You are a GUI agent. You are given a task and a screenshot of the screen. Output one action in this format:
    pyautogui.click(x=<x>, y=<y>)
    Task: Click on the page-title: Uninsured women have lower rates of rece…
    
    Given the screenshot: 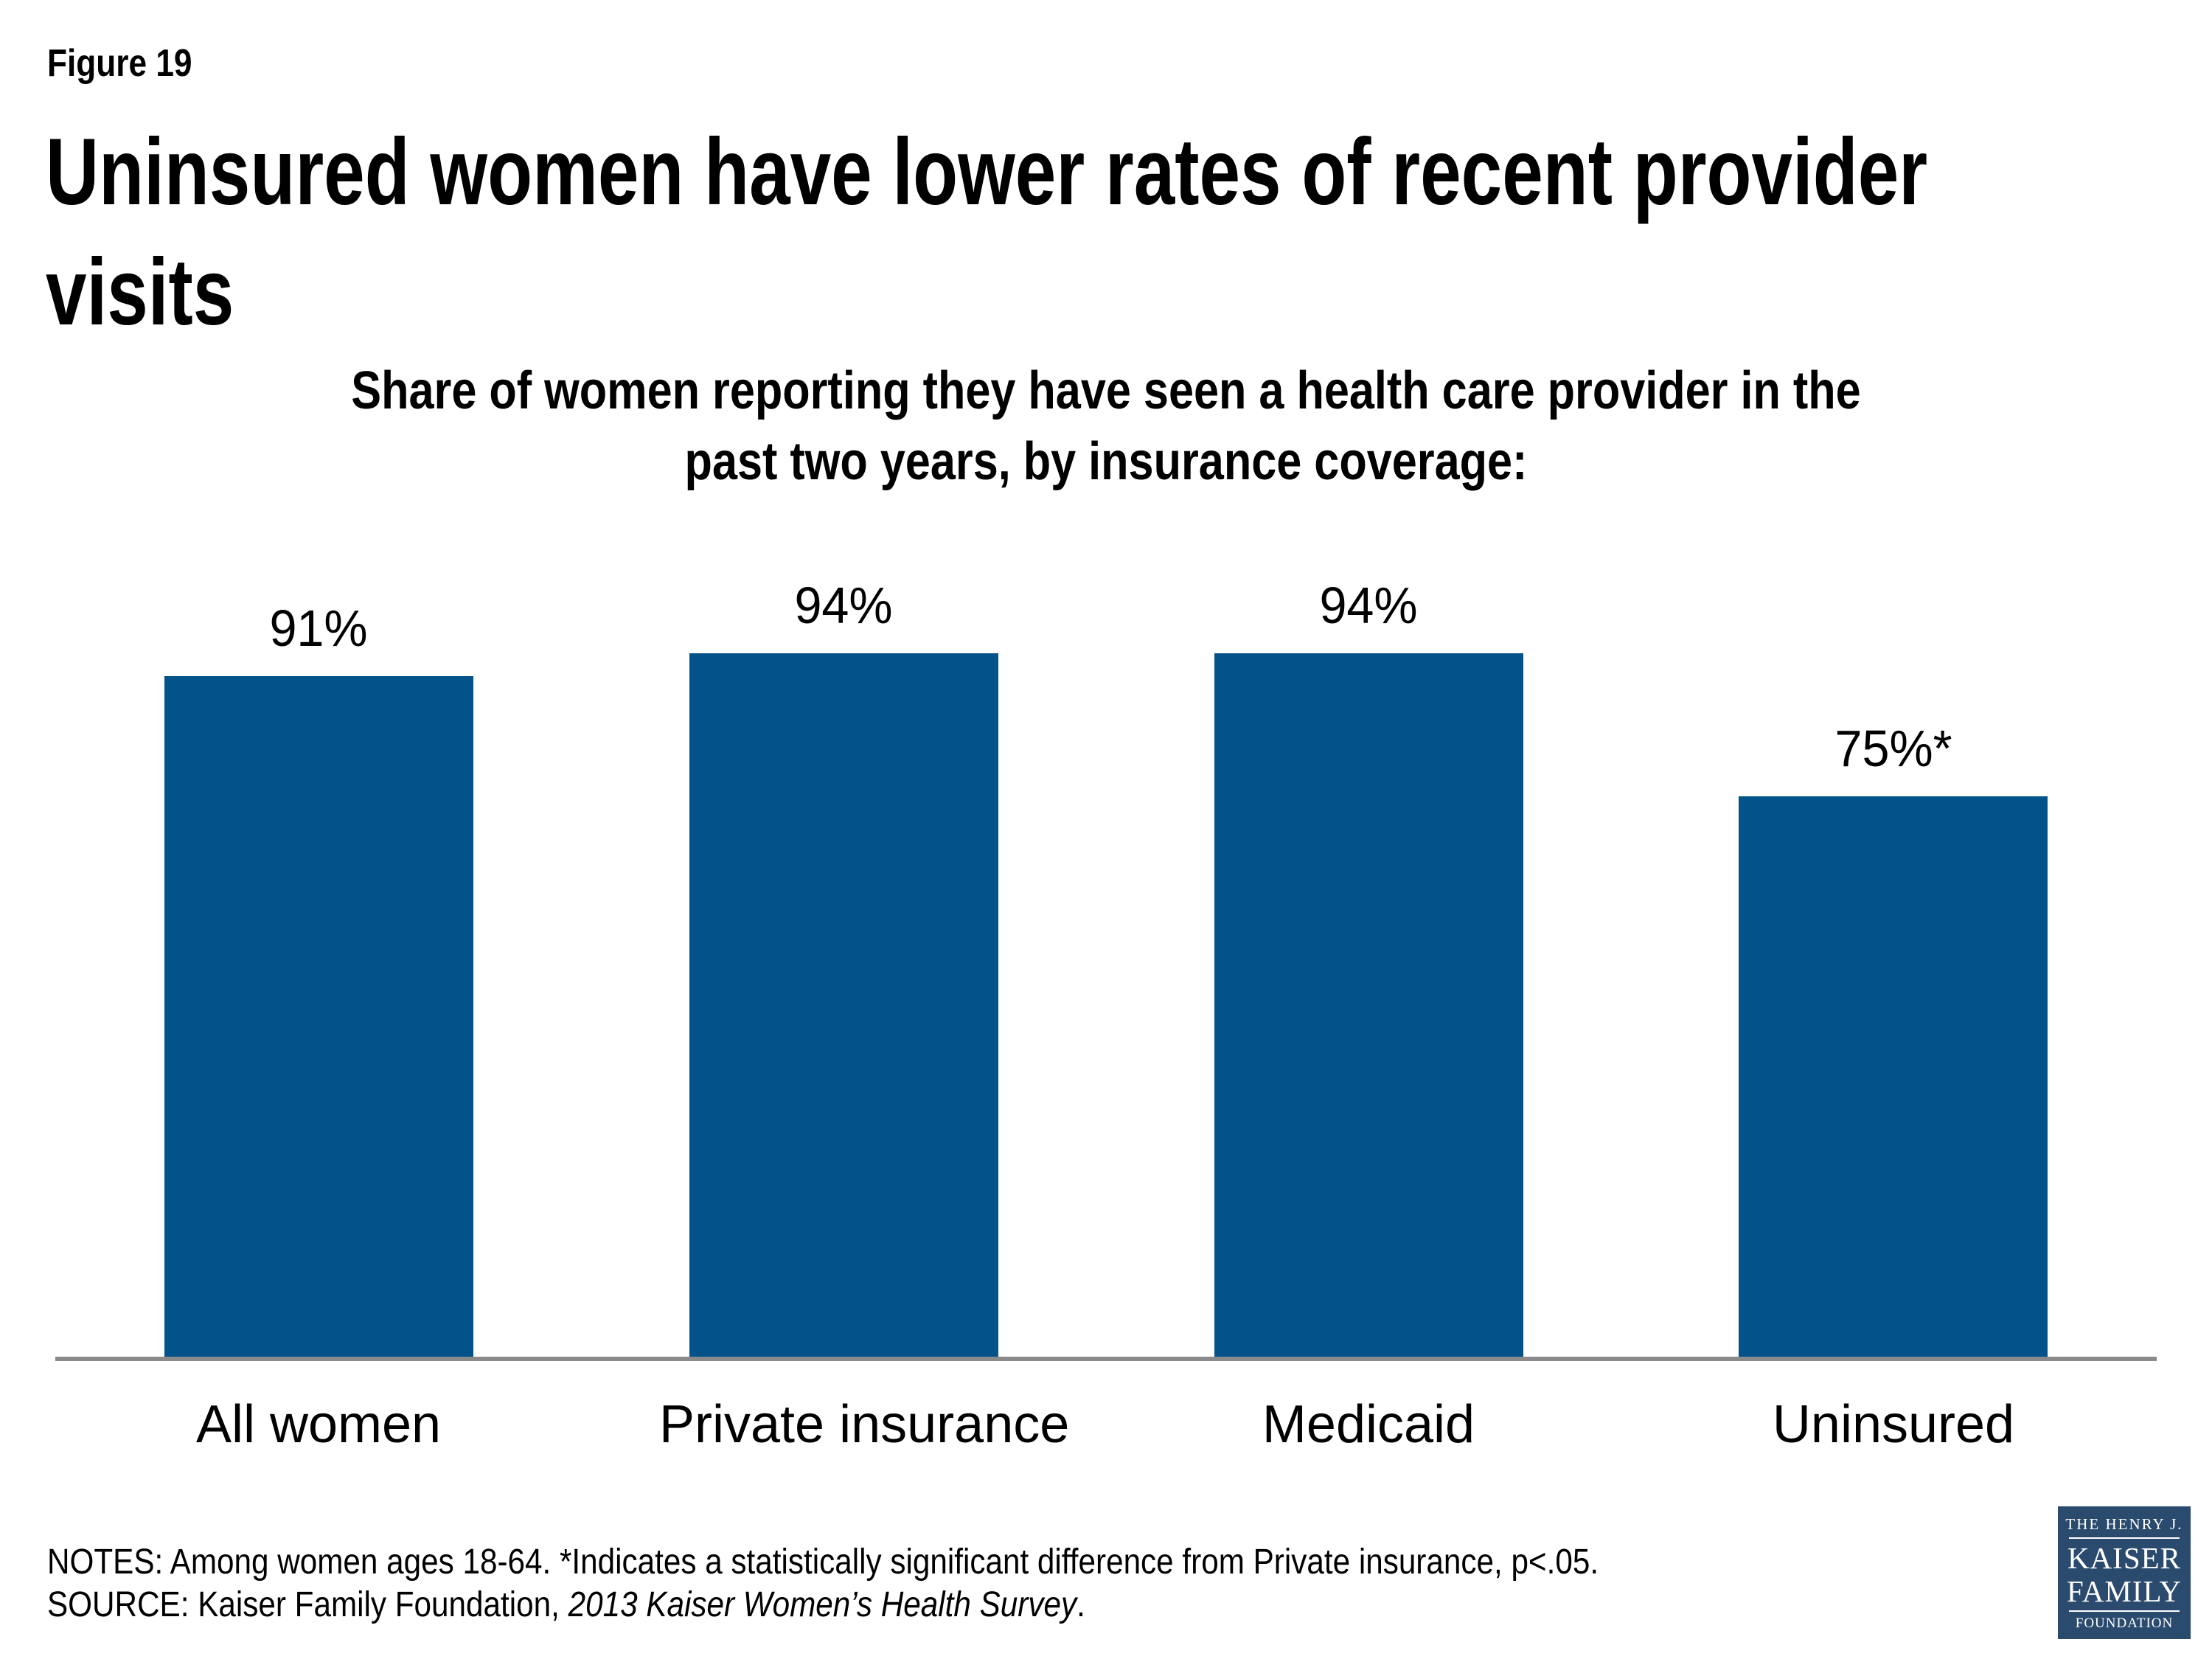 What is the action you would take?
    pyautogui.click(x=986, y=232)
    